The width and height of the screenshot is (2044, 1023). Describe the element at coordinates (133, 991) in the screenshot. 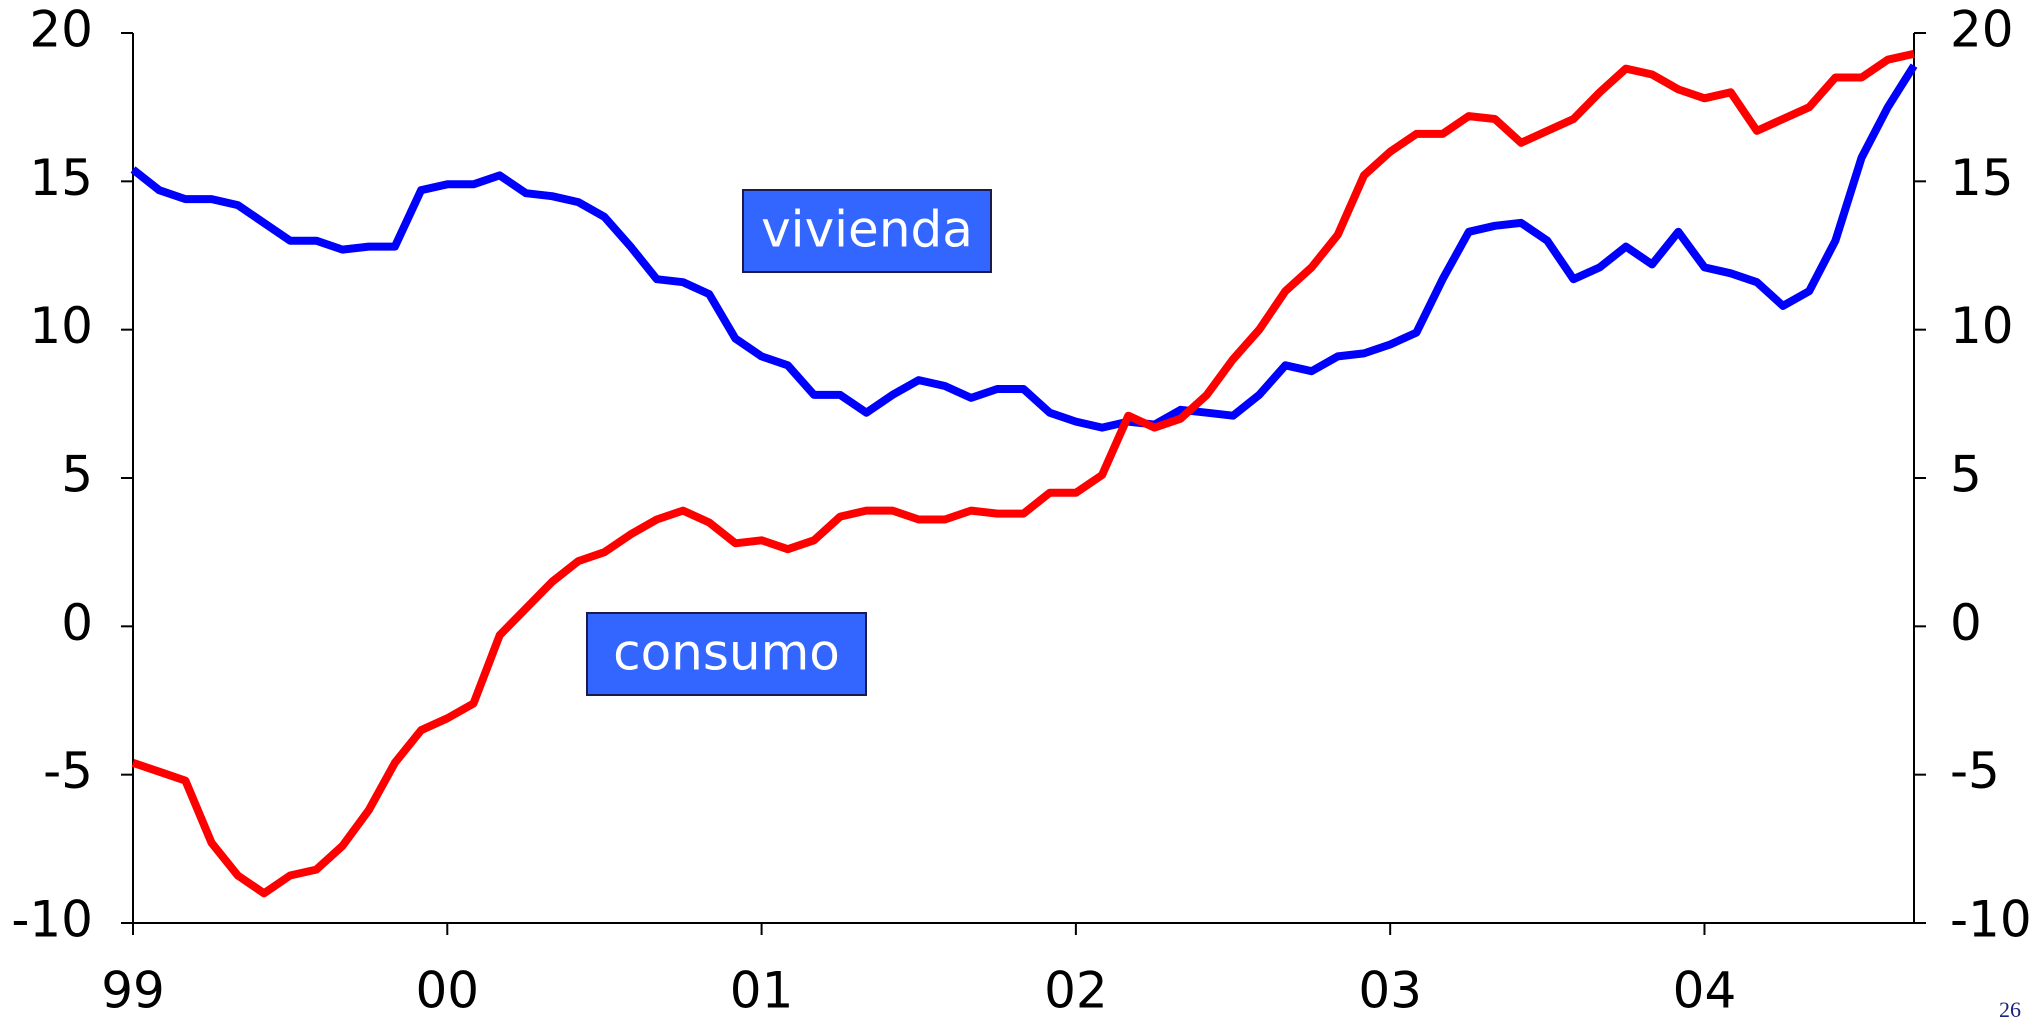

I see `x-tick-label: 99` at that location.